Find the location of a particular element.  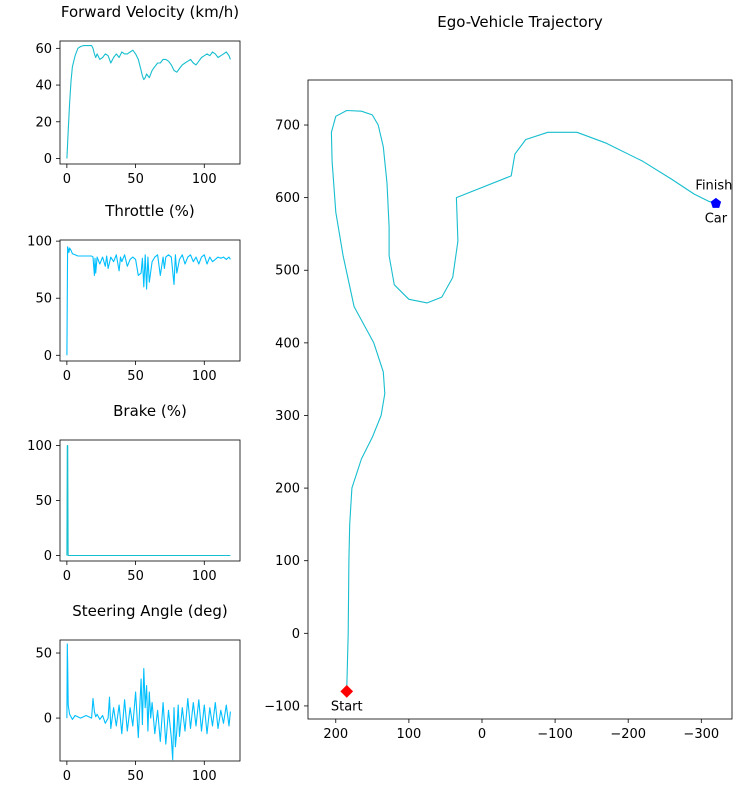

throttle-title: Throttle (%) is located at coordinates (149, 211).